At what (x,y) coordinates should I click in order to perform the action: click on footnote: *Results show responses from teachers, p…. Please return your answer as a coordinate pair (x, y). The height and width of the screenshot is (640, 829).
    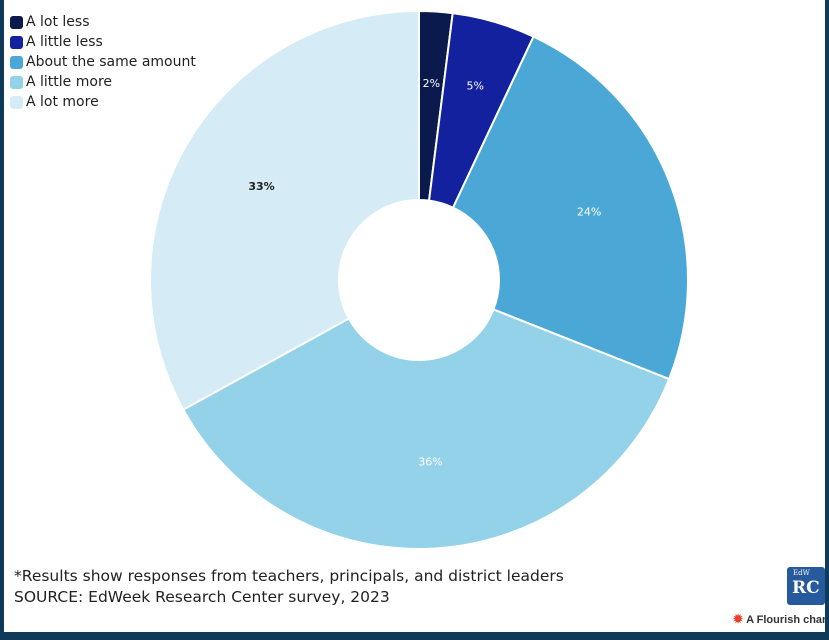
    Looking at the image, I should click on (289, 587).